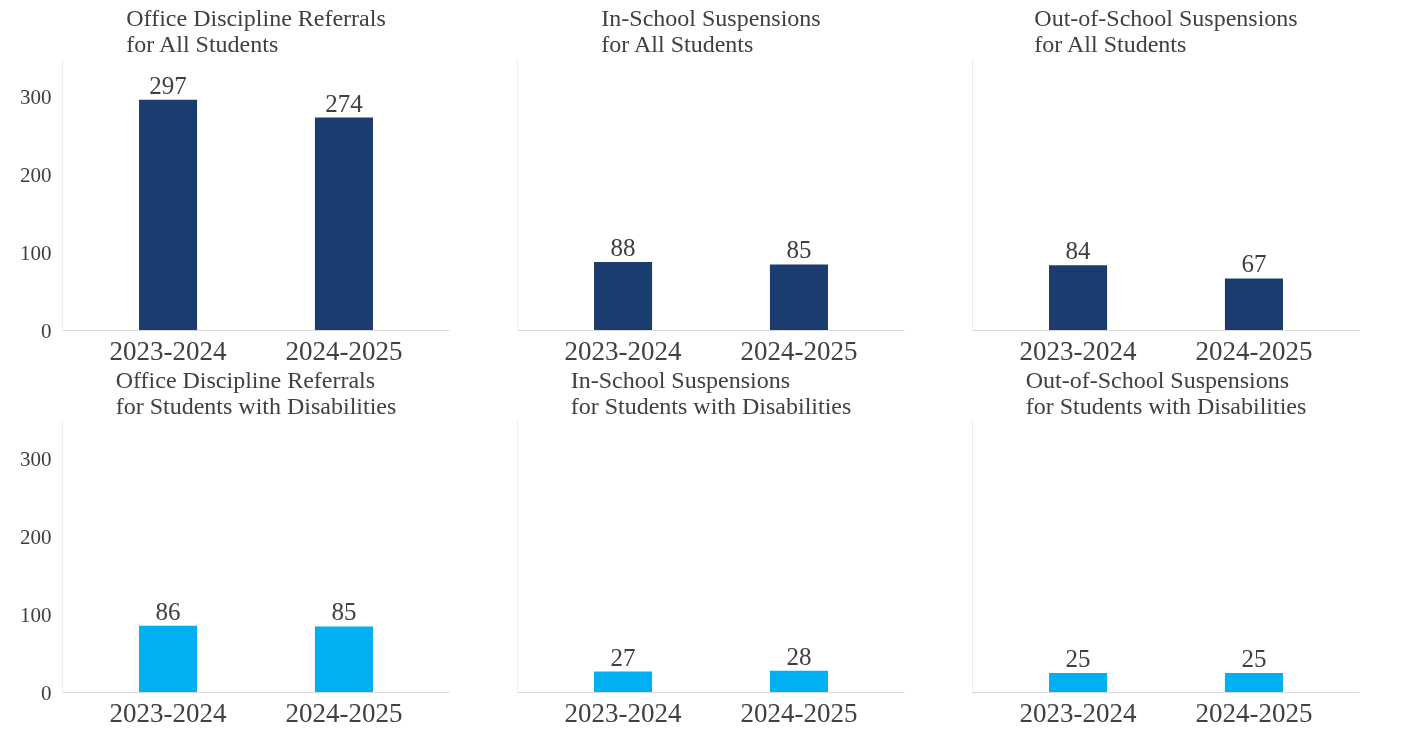 The height and width of the screenshot is (755, 1405). I want to click on data-label: 67, so click(1254, 264).